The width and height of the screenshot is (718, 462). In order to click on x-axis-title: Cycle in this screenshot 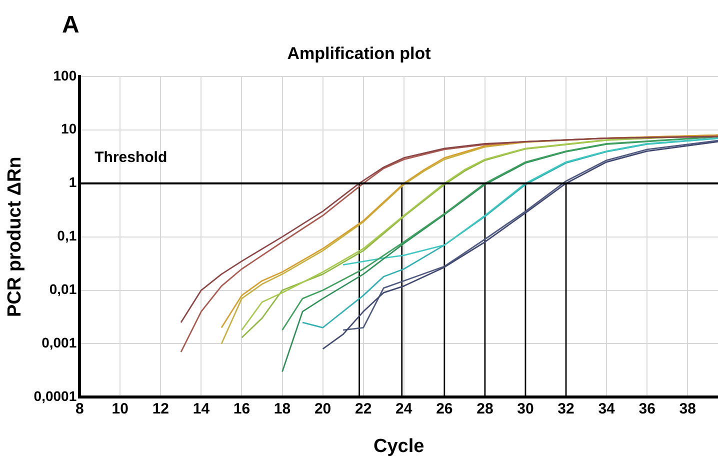, I will do `click(398, 446)`.